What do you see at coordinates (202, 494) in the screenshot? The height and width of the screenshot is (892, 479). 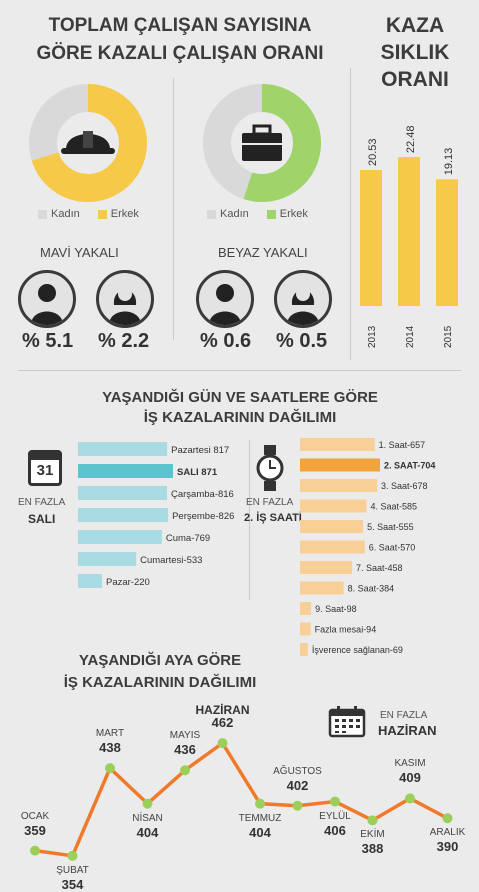 I see `day-label: Çarşamba-816` at bounding box center [202, 494].